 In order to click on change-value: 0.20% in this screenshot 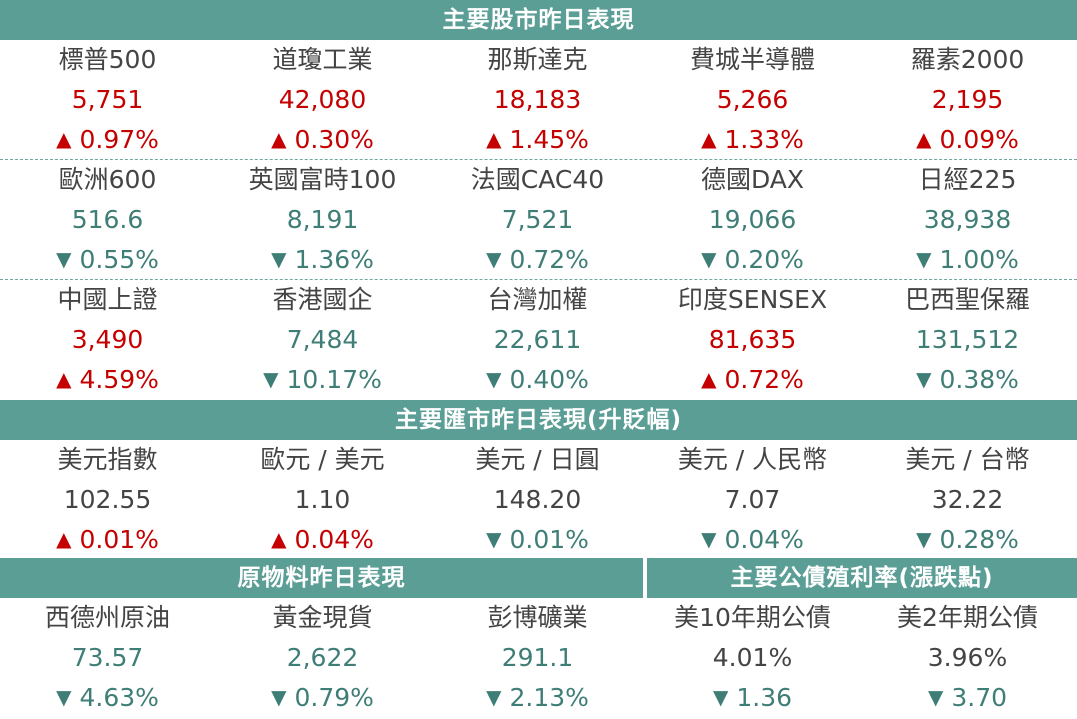, I will do `click(764, 259)`.